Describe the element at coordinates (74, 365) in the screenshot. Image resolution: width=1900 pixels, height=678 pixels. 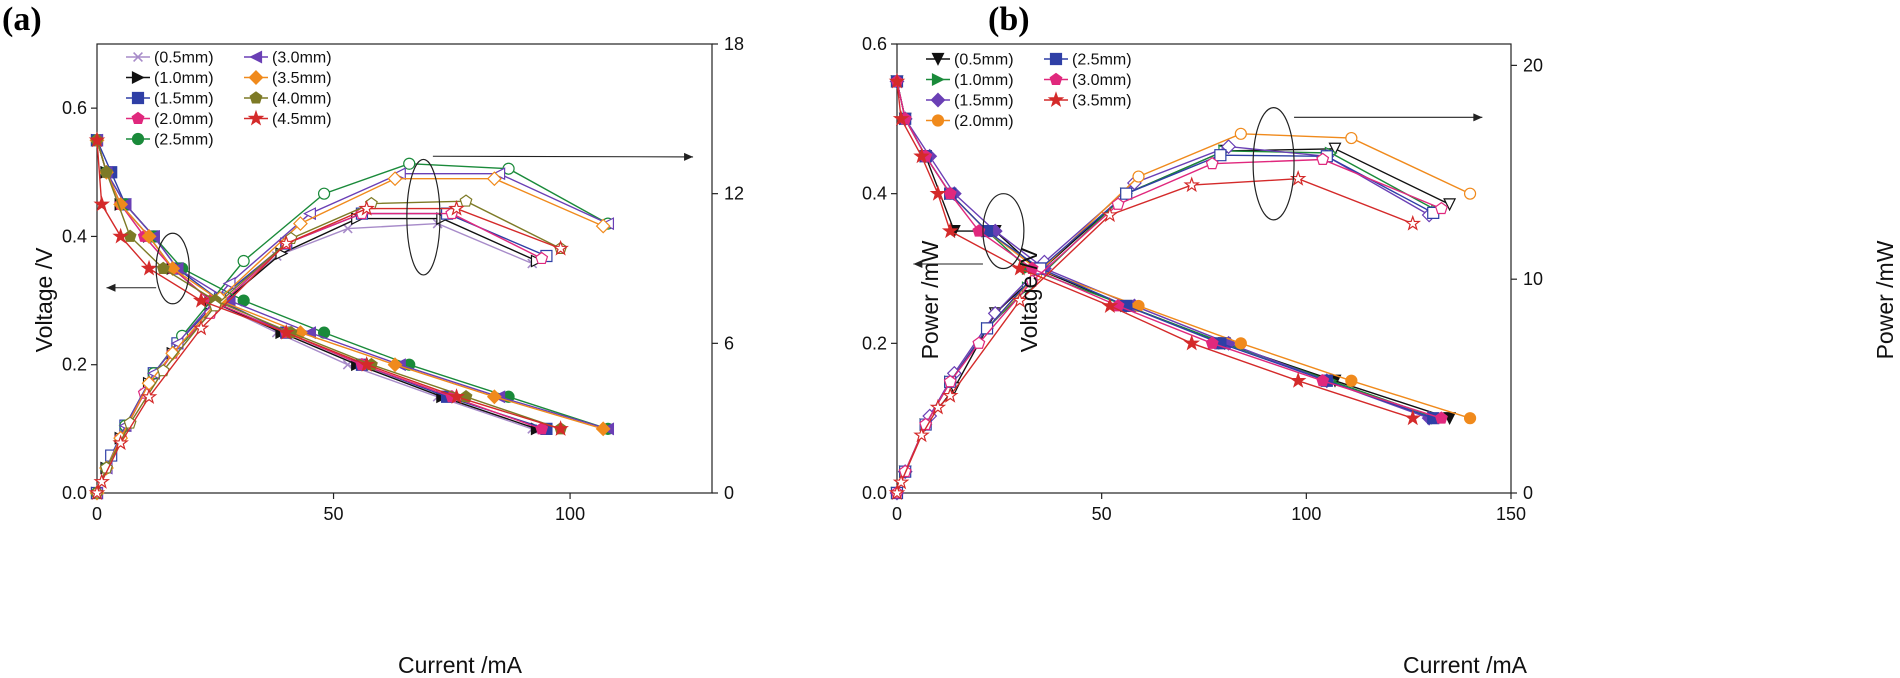
I see `panel-a-ytick-label: 0.2` at that location.